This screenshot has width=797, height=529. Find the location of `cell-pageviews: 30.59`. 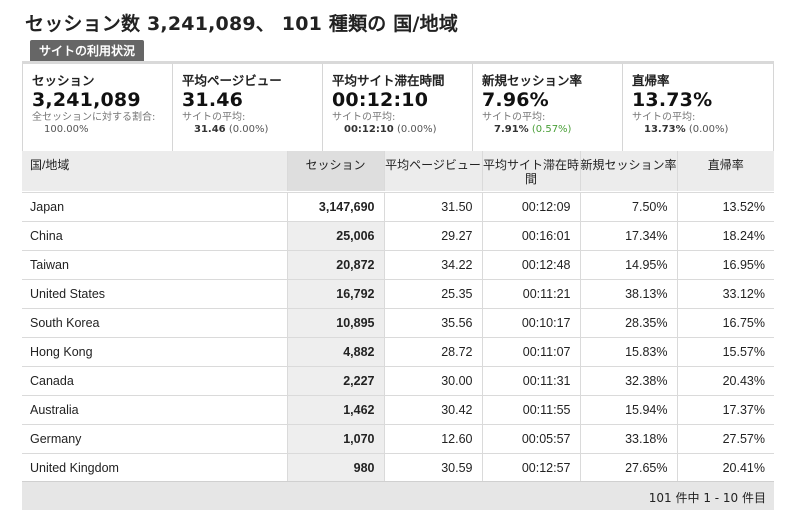

cell-pageviews: 30.59 is located at coordinates (432, 467).